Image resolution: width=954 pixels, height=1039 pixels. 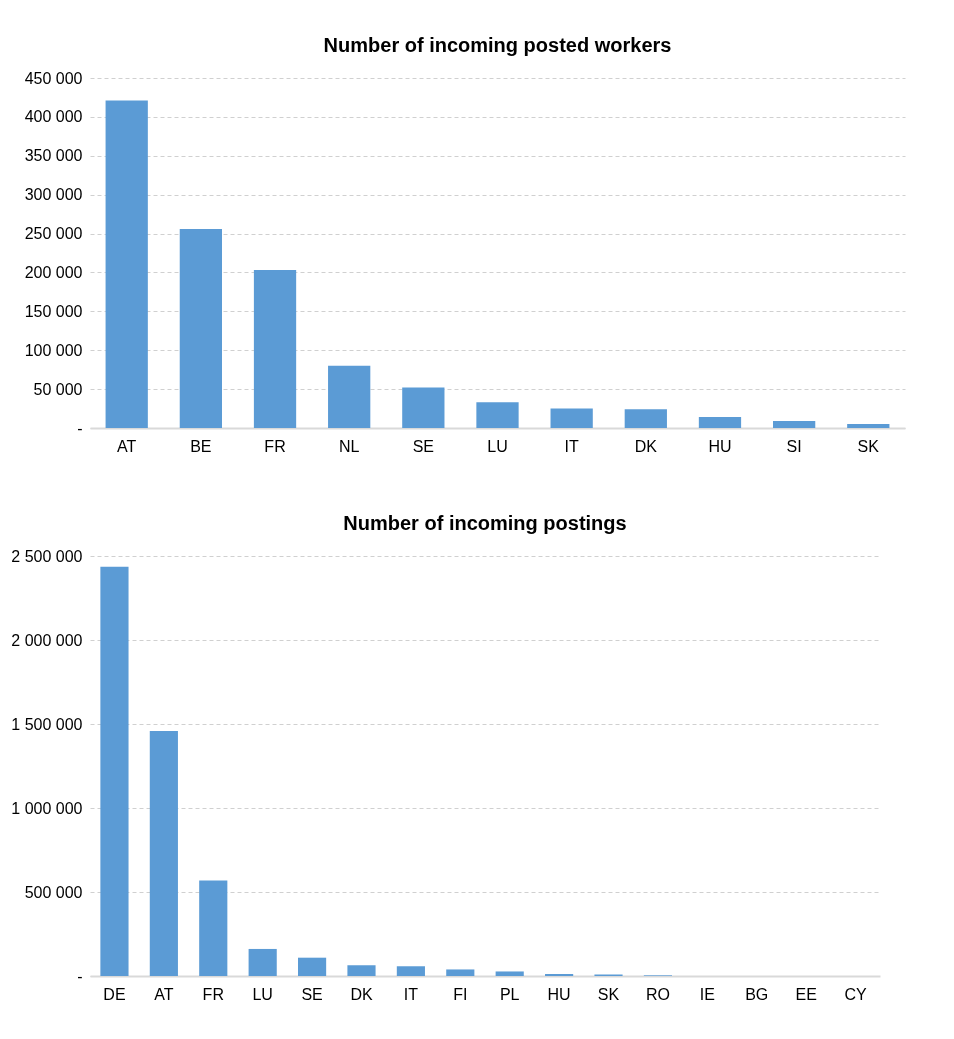 I want to click on x-tick-label: NL, so click(x=349, y=446).